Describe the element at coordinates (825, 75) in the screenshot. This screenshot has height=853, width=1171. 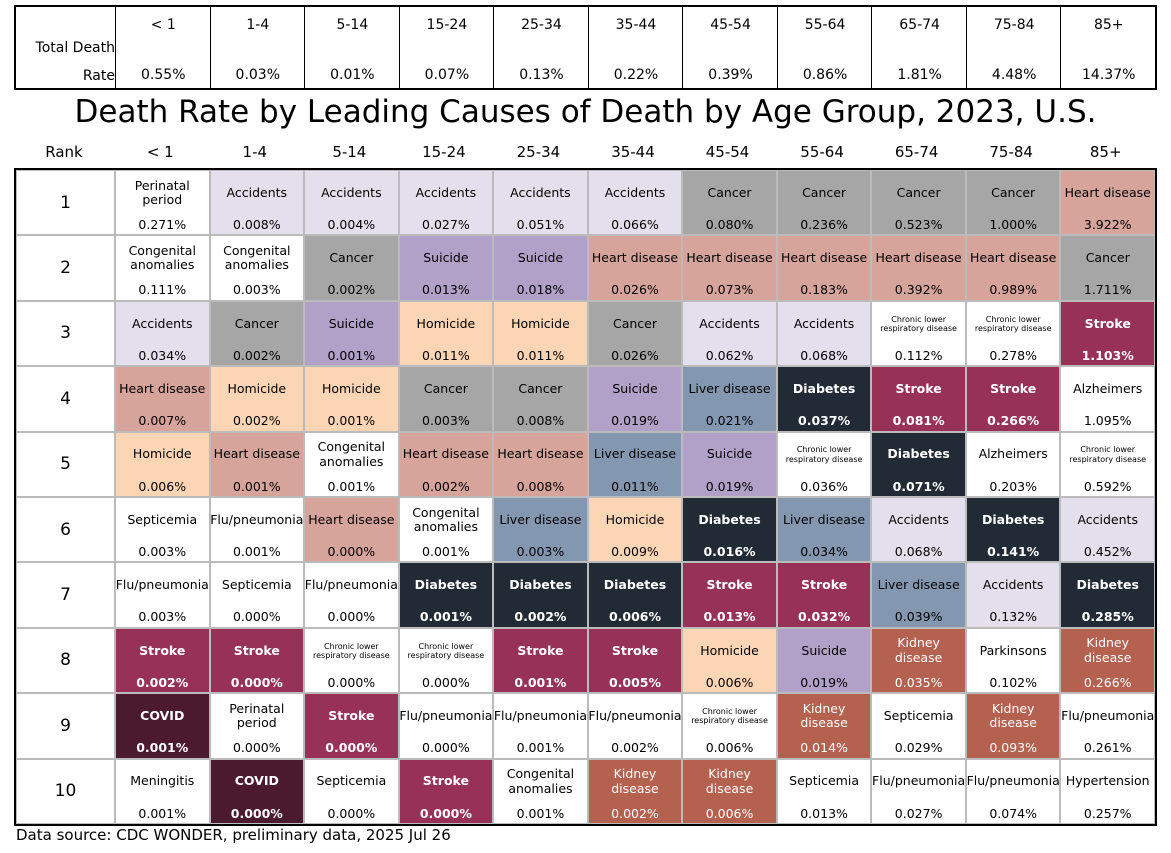
I see `total-rate: 0.86%` at that location.